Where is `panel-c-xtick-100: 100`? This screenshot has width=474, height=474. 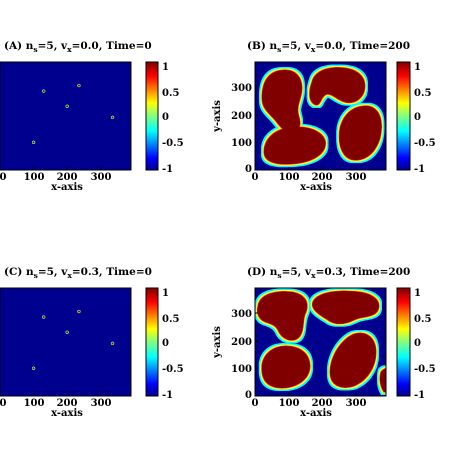
panel-c-xtick-100: 100 is located at coordinates (34, 403).